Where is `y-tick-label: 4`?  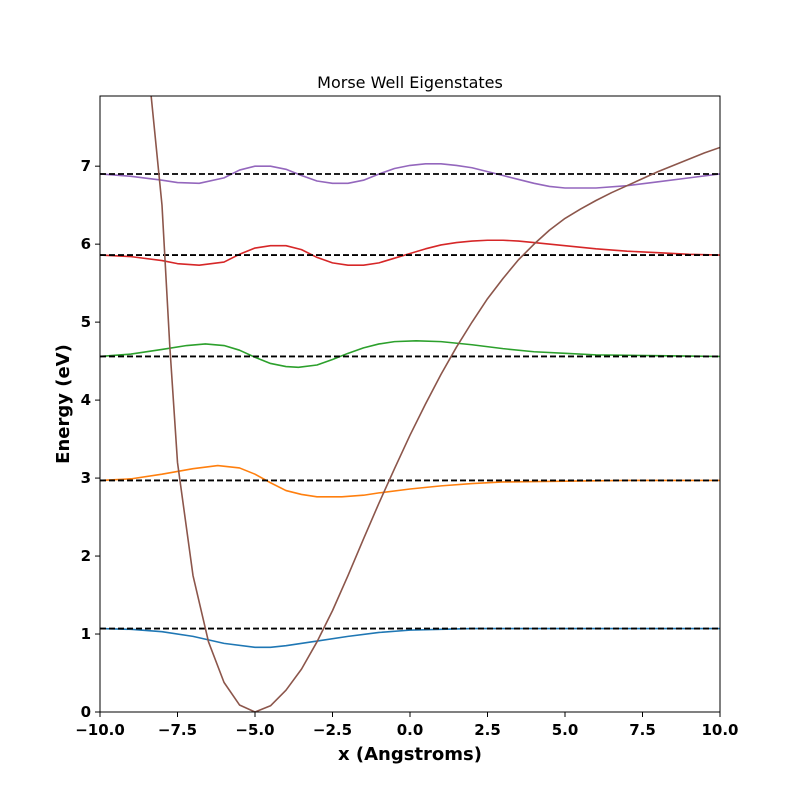
y-tick-label: 4 is located at coordinates (86, 400).